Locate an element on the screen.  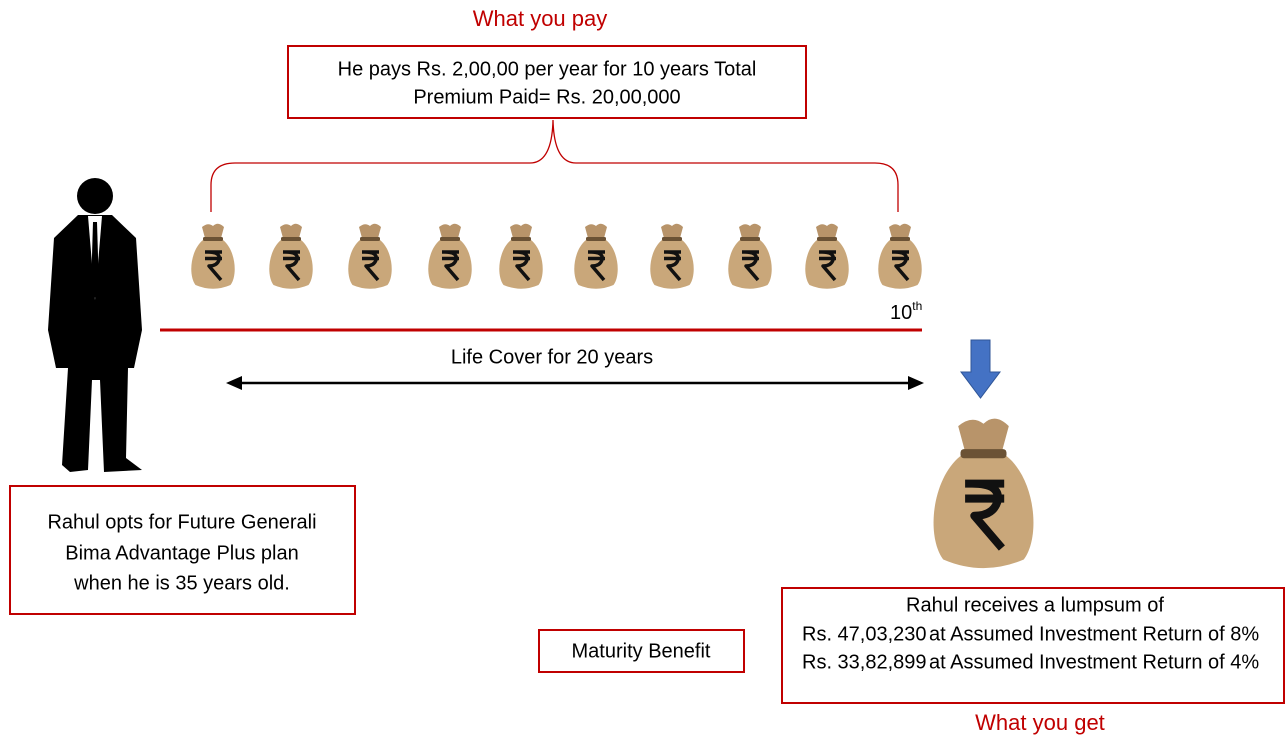
down-arrow is located at coordinates (980, 369).